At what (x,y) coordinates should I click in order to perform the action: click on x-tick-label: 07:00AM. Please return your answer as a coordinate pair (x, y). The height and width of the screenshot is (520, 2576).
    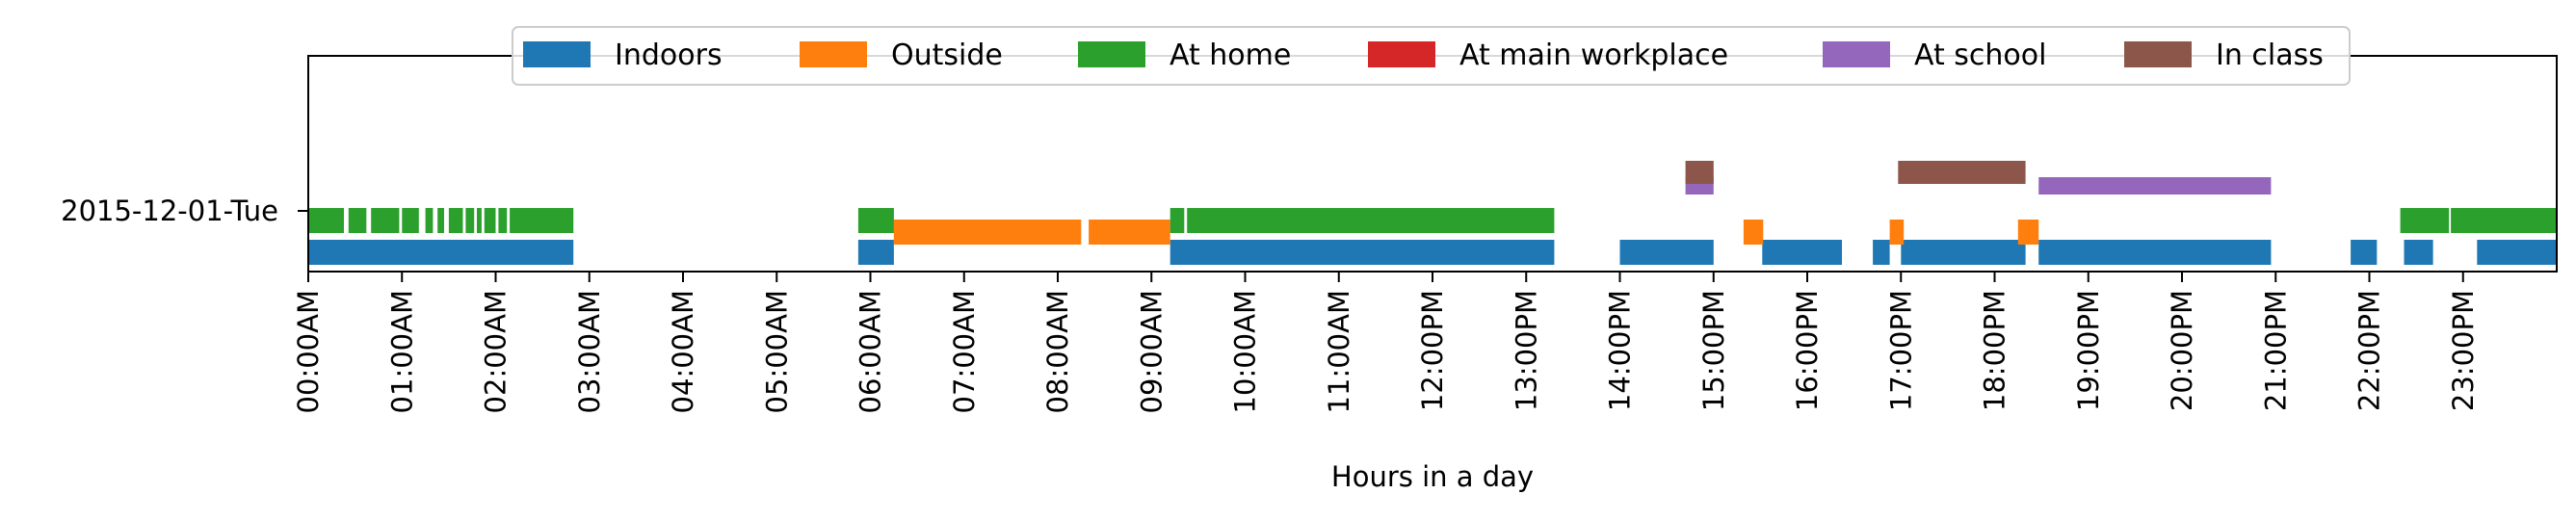
    Looking at the image, I should click on (965, 351).